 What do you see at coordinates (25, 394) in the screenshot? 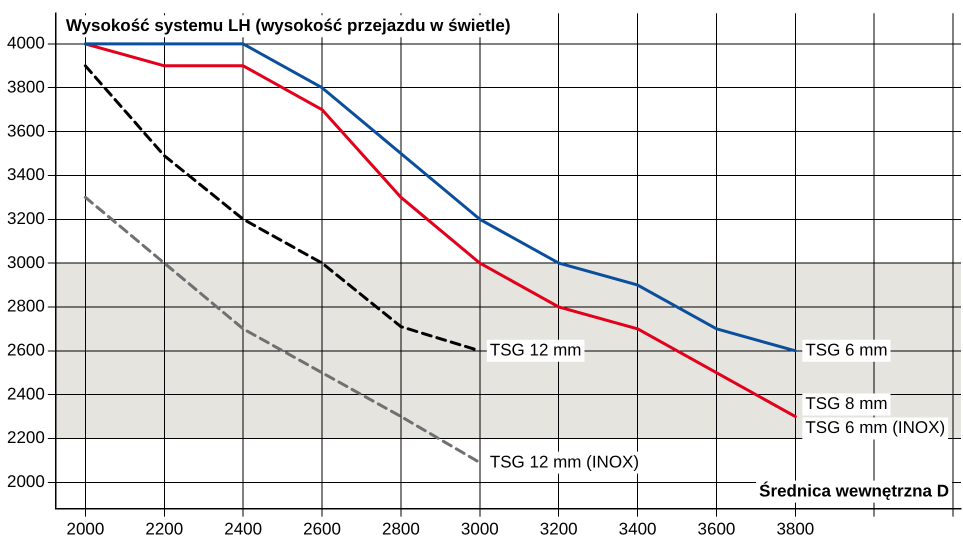
I see `y-tick-label: 2400` at bounding box center [25, 394].